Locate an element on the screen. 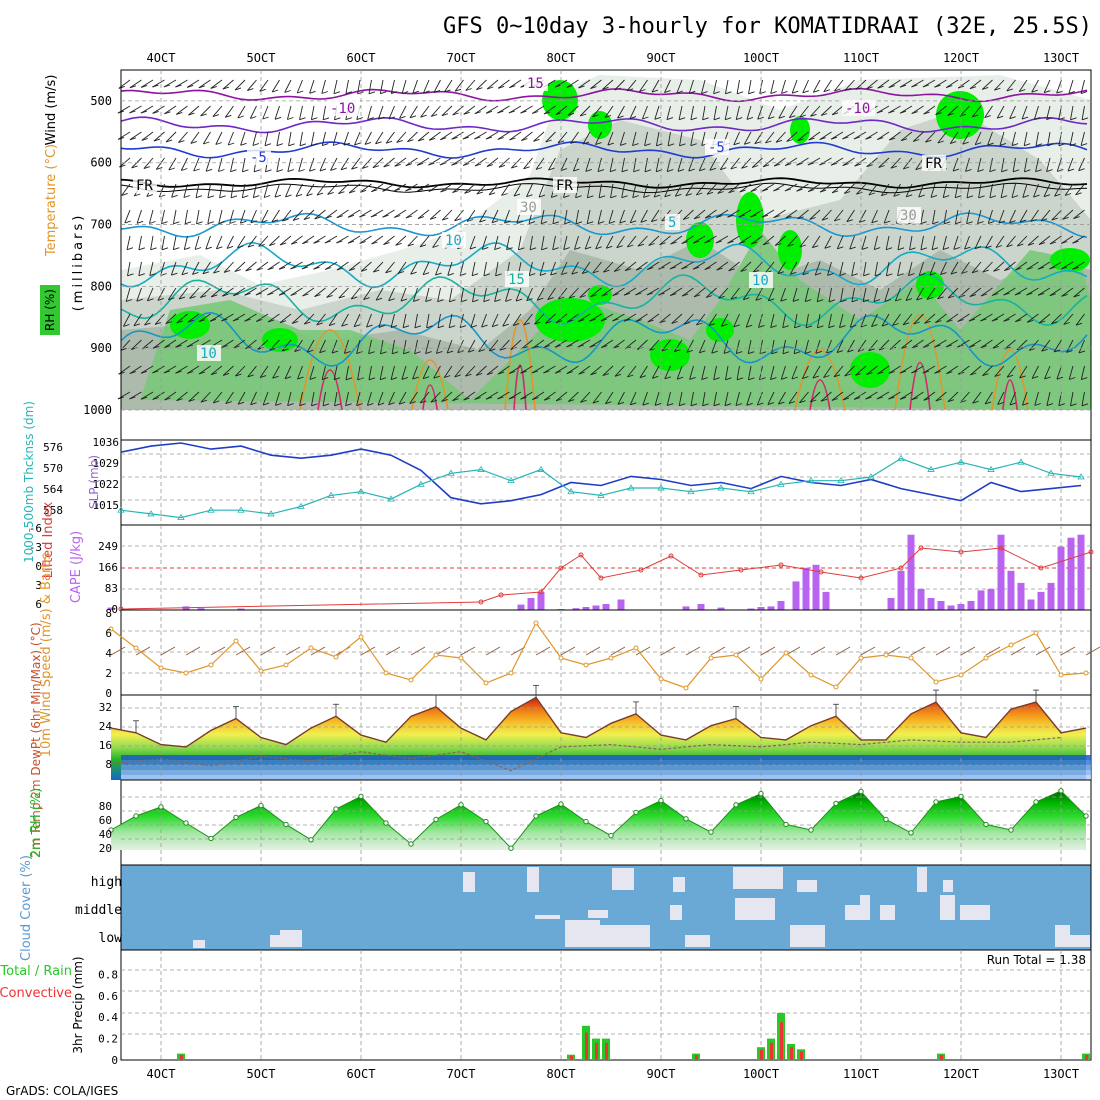  rh-point is located at coordinates (586, 821).